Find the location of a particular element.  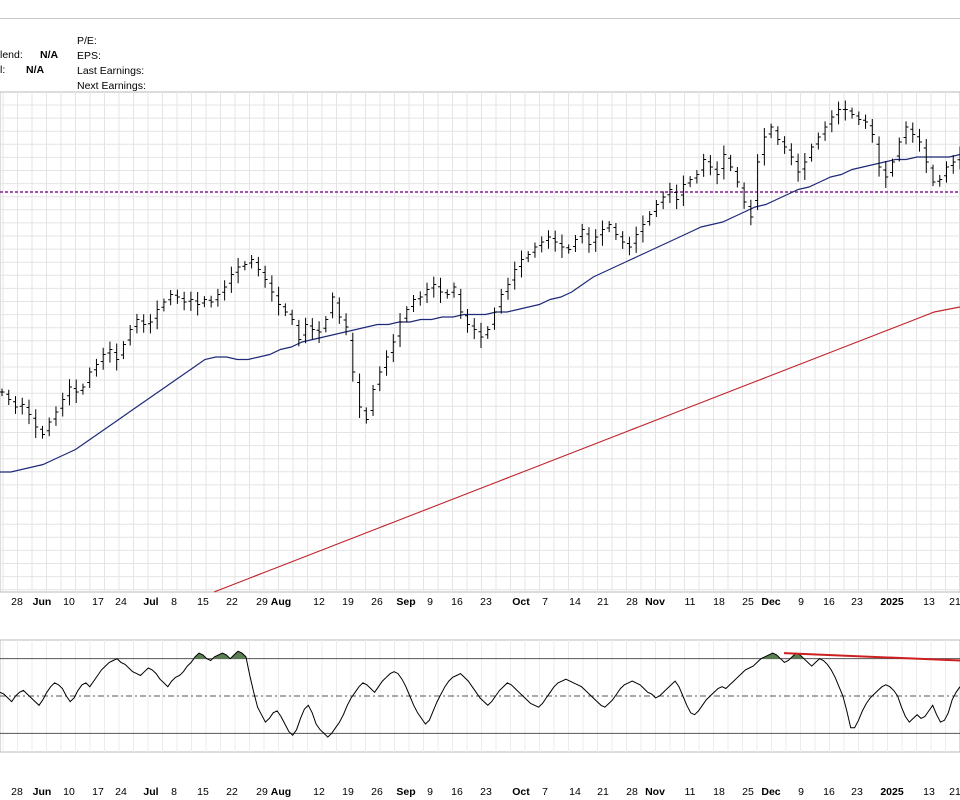

eps-label: EPS: is located at coordinates (89, 56).